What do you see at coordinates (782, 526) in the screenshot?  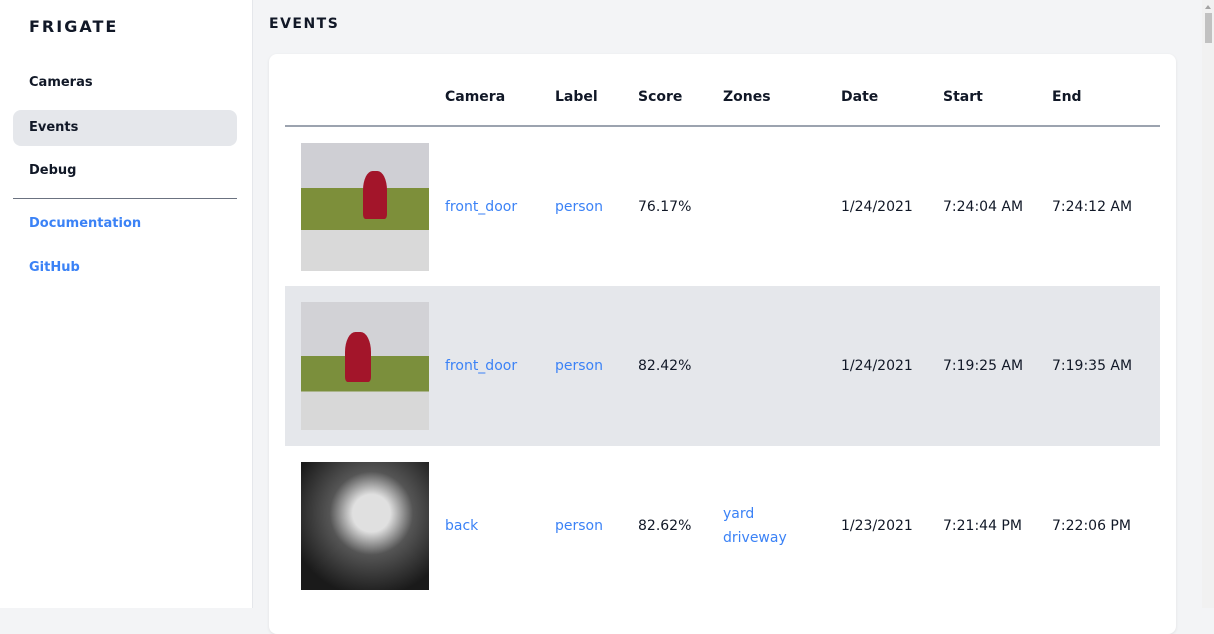 I see `zones: yard driveway` at bounding box center [782, 526].